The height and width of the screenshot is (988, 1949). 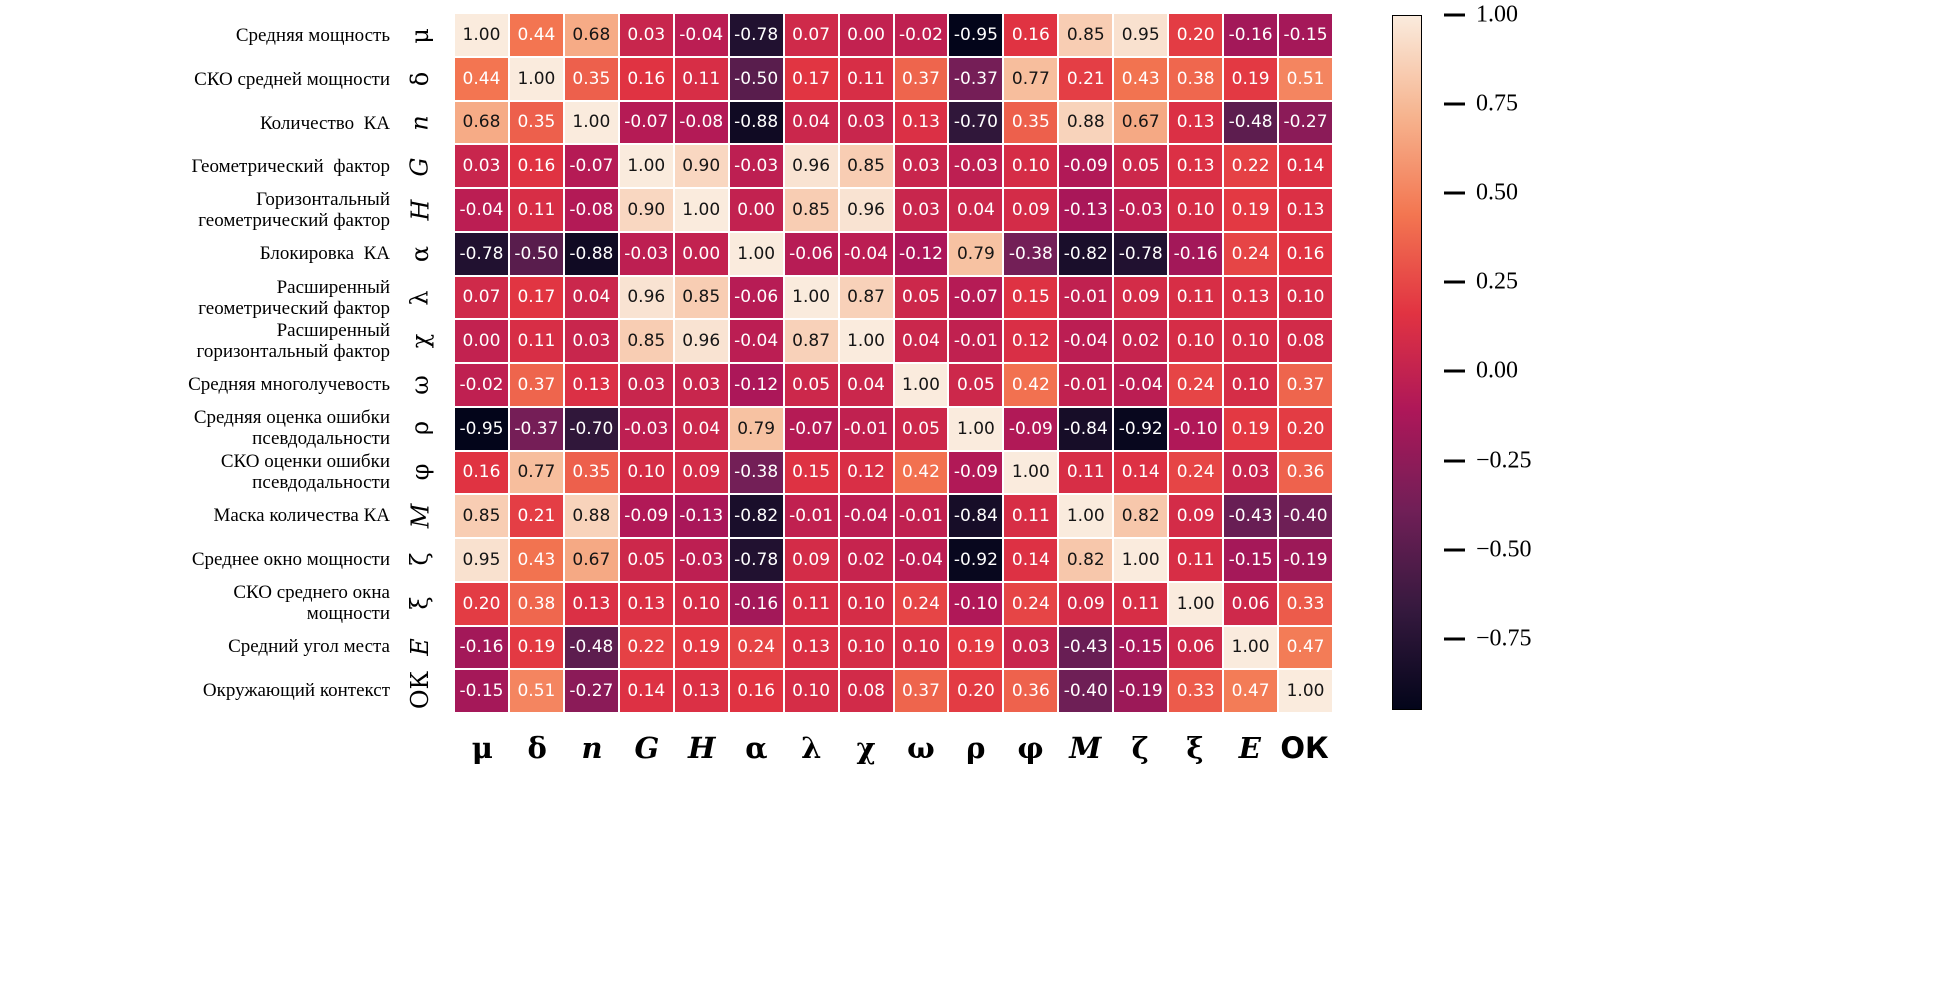 I want to click on heatmap-cell: 0.79, so click(x=976, y=253).